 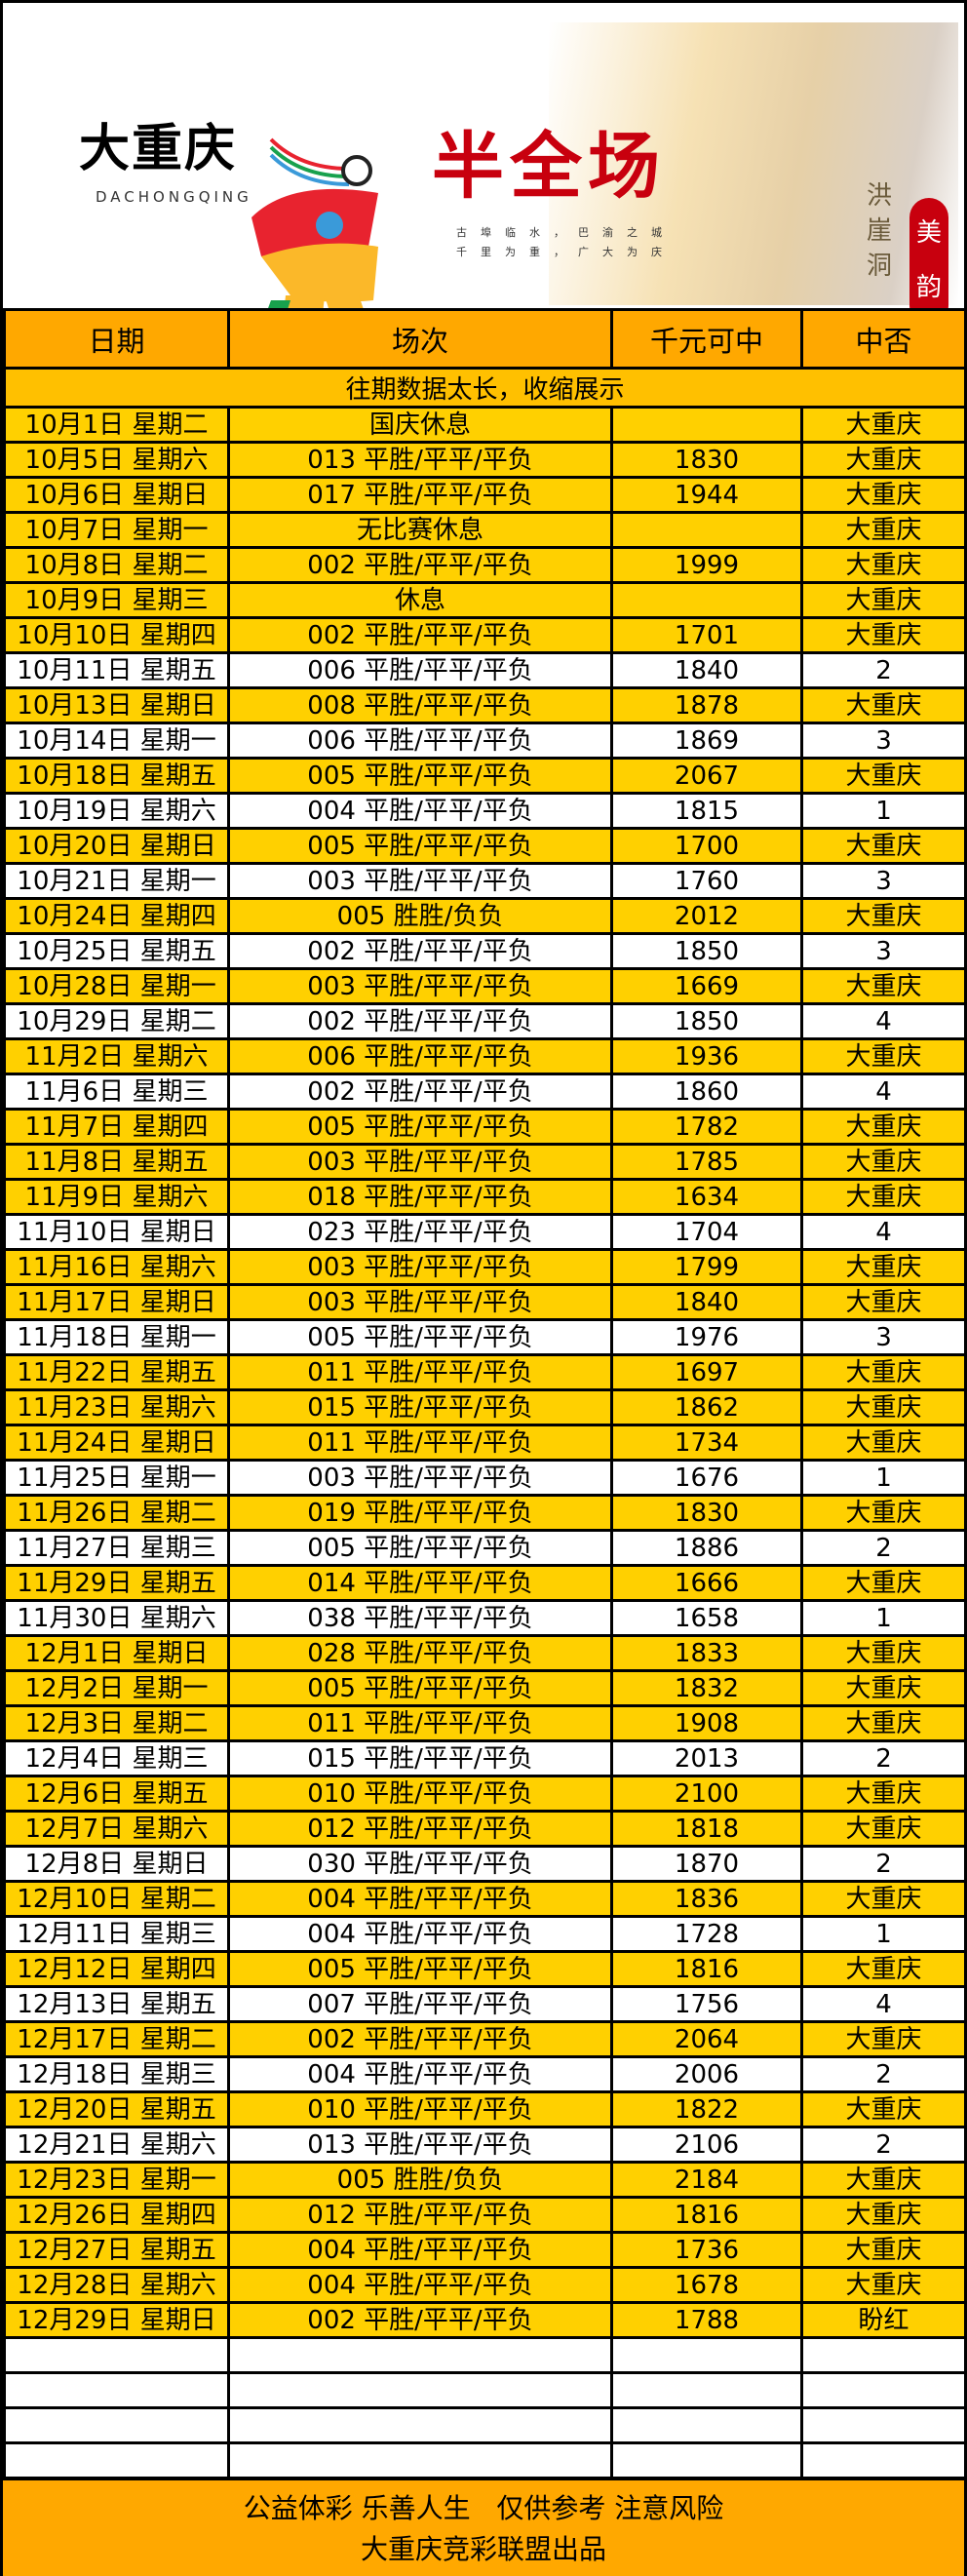 I want to click on table-row: 11月18日 星期一 005 平胜/平平/平负 1976 3, so click(x=485, y=1337).